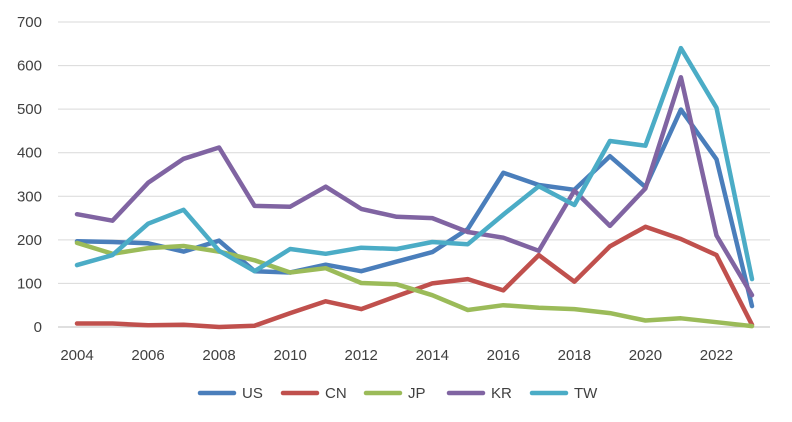 This screenshot has width=792, height=422. Describe the element at coordinates (29, 196) in the screenshot. I see `y-tick-label: 300` at that location.